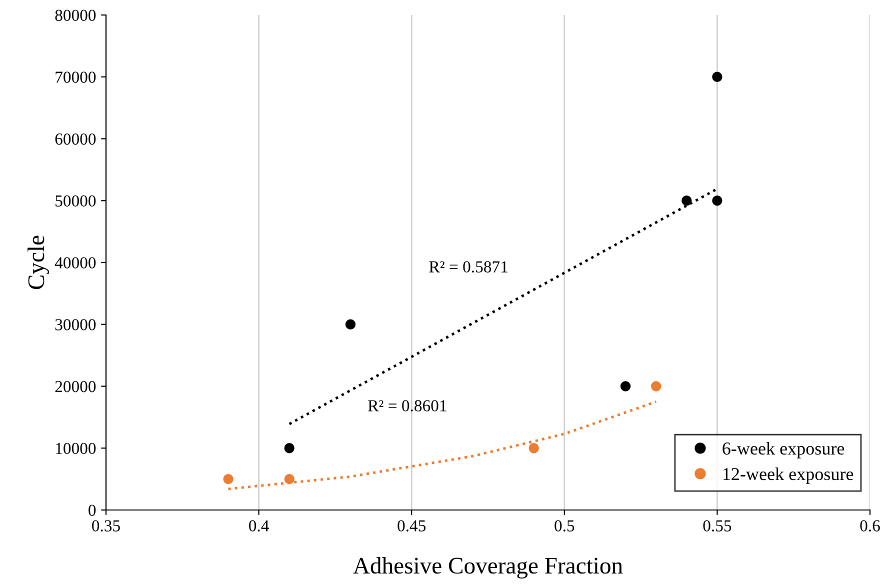  I want to click on x-tick-label: 0.6, so click(870, 526).